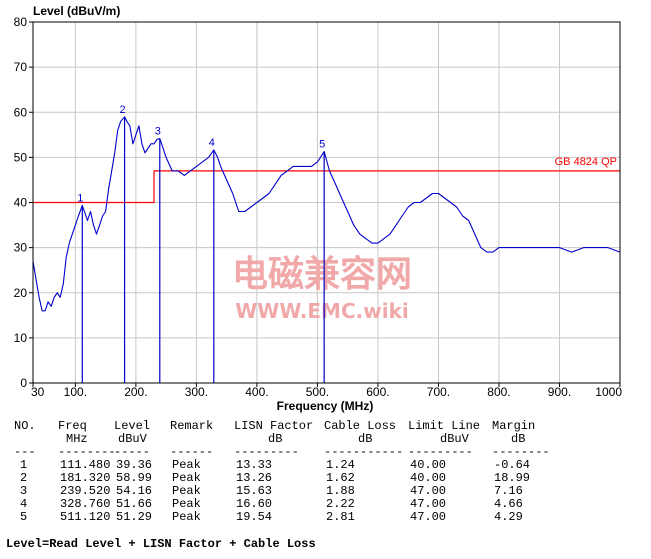 The image size is (651, 559). I want to click on limit-line, so click(326, 187).